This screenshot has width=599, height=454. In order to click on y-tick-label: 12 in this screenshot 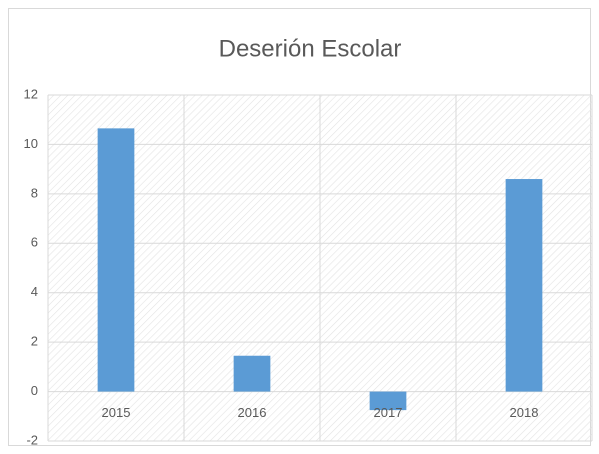, I will do `click(31, 93)`.